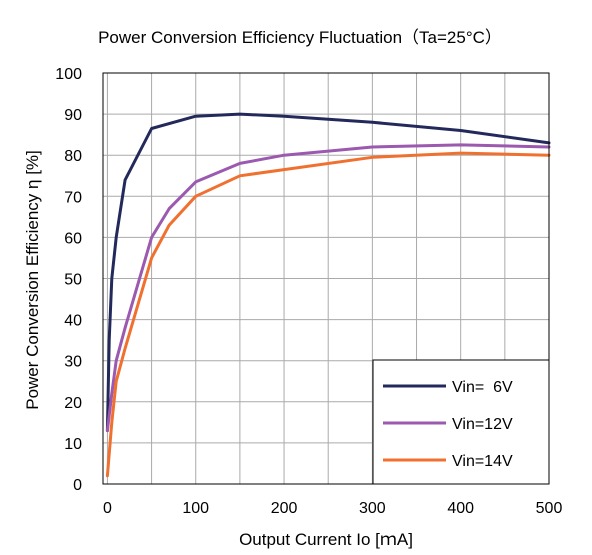 The width and height of the screenshot is (592, 555). What do you see at coordinates (73, 280) in the screenshot?
I see `y-tick-label: 50` at bounding box center [73, 280].